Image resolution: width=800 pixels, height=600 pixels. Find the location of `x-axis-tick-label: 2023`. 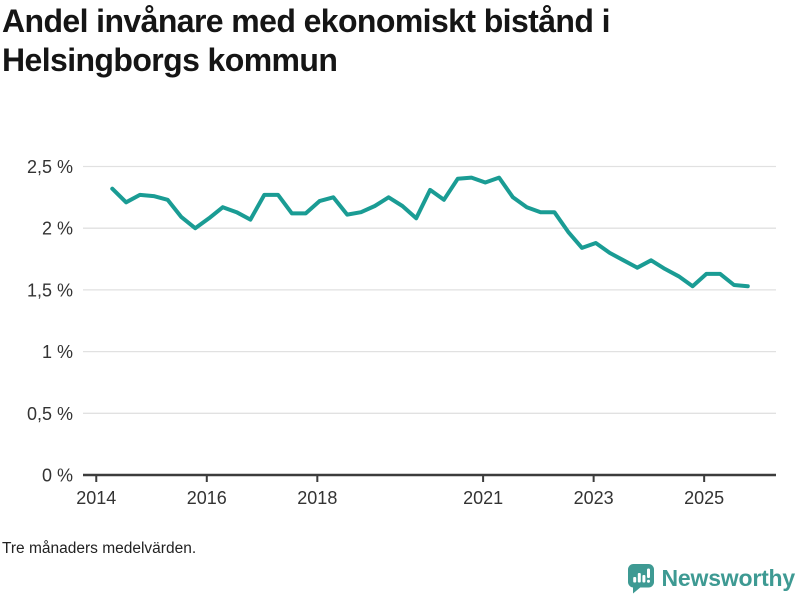

x-axis-tick-label: 2023 is located at coordinates (594, 498).